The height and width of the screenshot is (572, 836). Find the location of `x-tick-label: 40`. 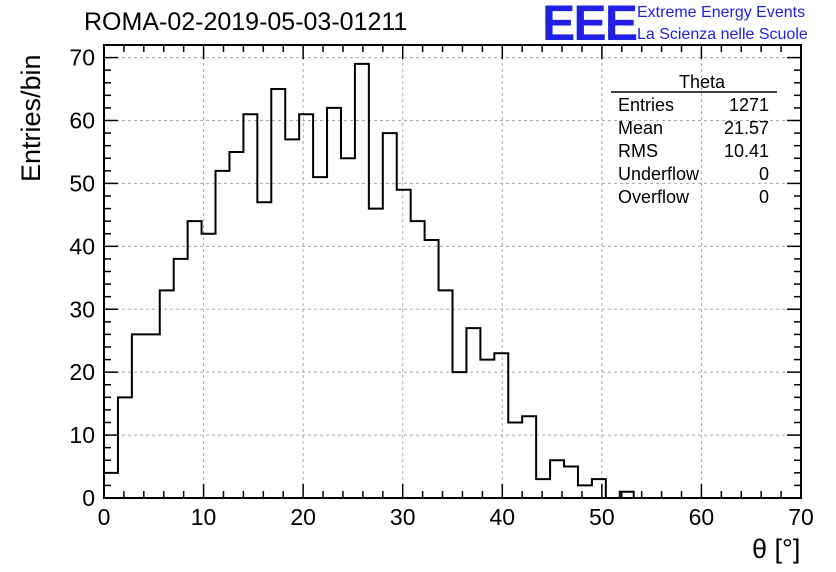

x-tick-label: 40 is located at coordinates (502, 517).